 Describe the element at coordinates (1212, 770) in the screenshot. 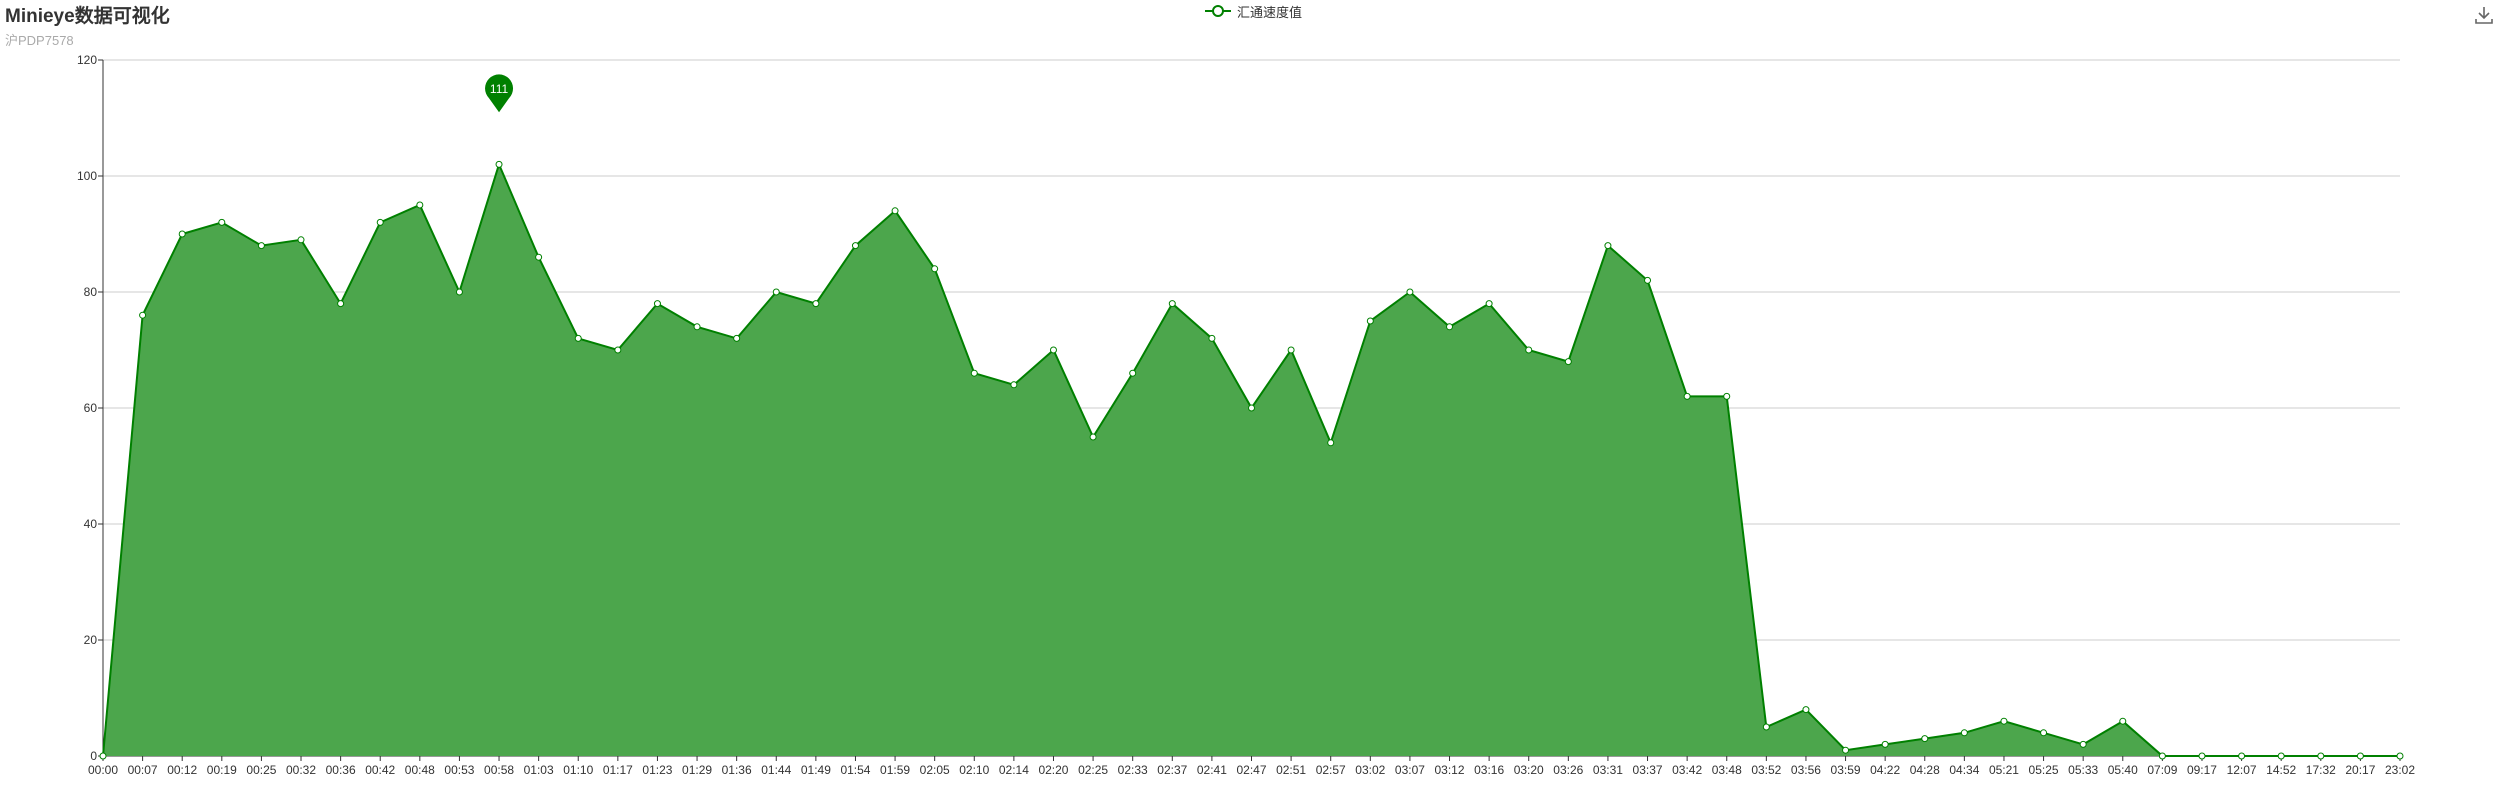

I see `x-tick-label: 02:41` at that location.